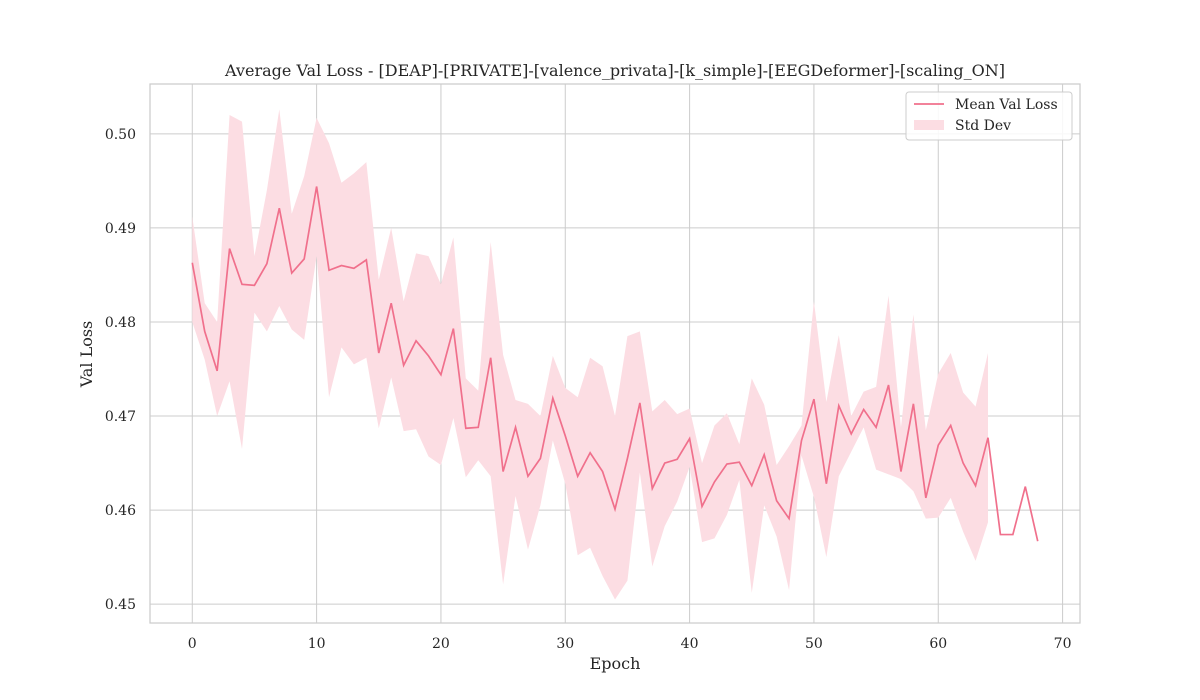 This screenshot has height=700, width=1200. What do you see at coordinates (192, 644) in the screenshot?
I see `x-tick-label: 0` at bounding box center [192, 644].